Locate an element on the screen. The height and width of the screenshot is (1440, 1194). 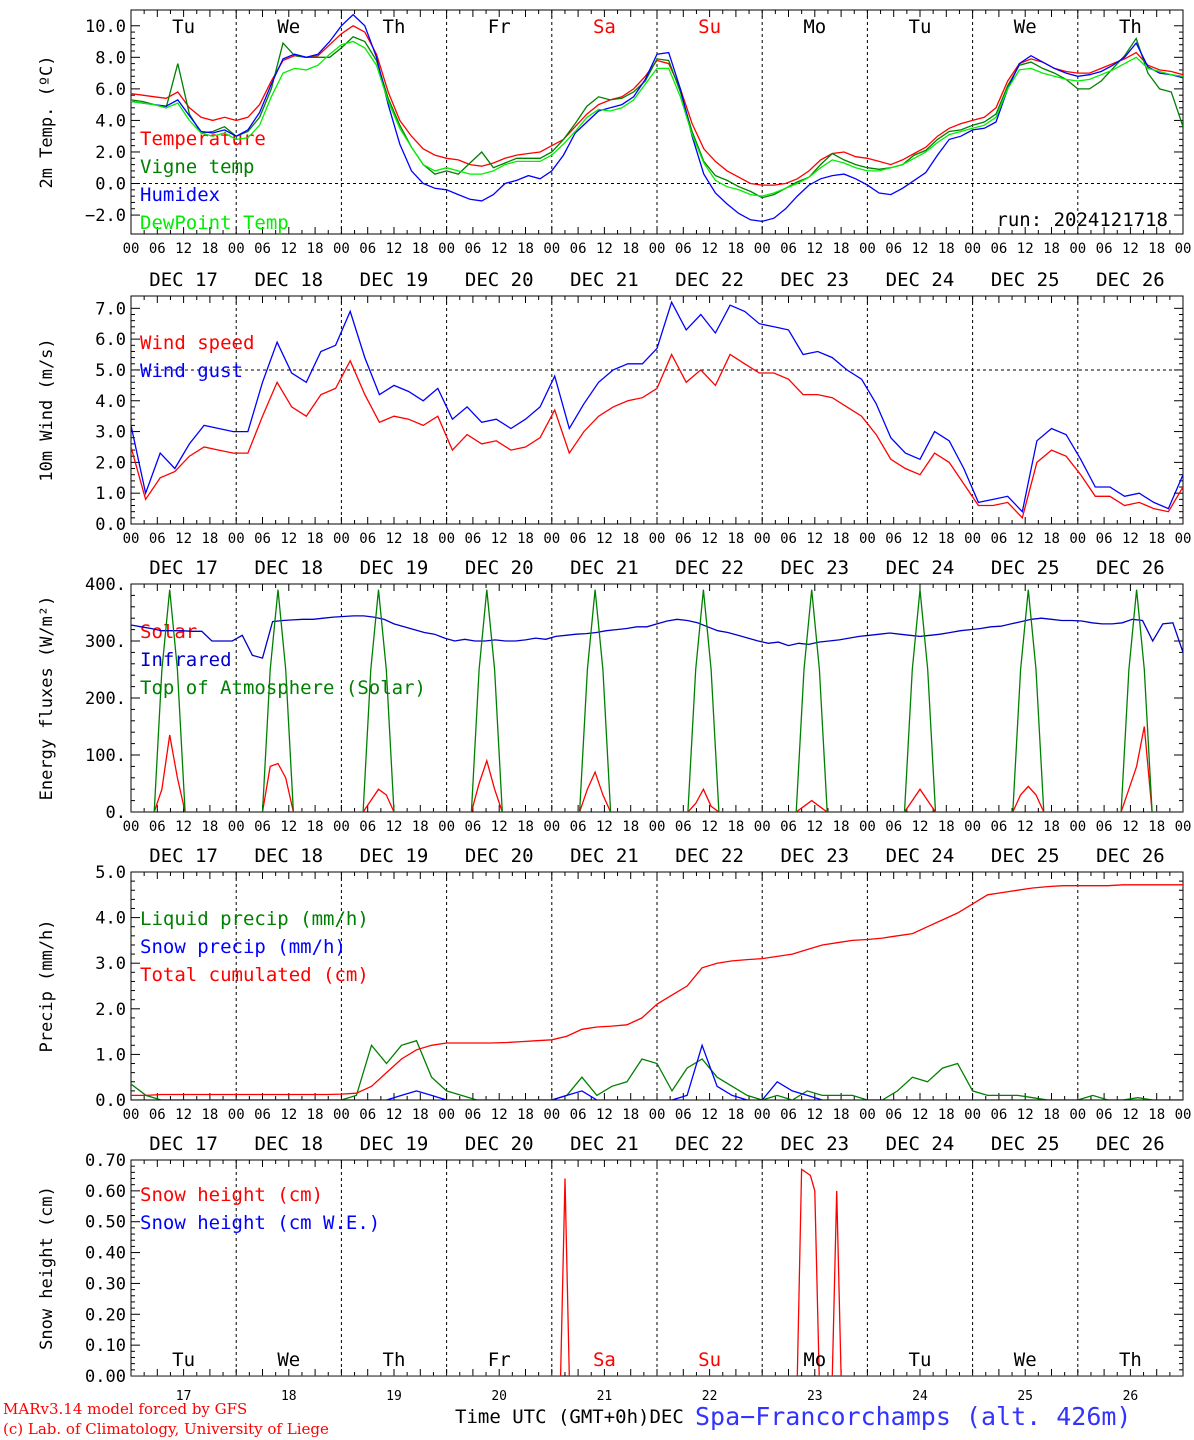
legend-entry: Infrared is located at coordinates (186, 660).